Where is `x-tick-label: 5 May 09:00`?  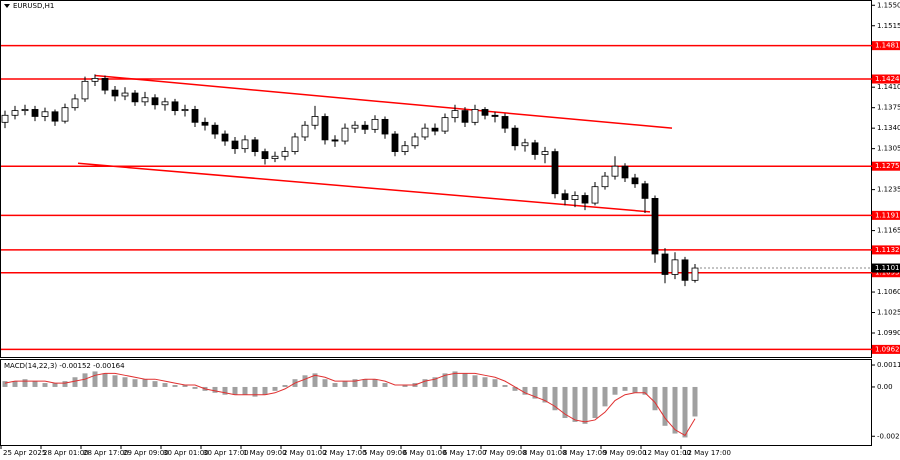 x-tick-label: 5 May 09:00 is located at coordinates (385, 453).